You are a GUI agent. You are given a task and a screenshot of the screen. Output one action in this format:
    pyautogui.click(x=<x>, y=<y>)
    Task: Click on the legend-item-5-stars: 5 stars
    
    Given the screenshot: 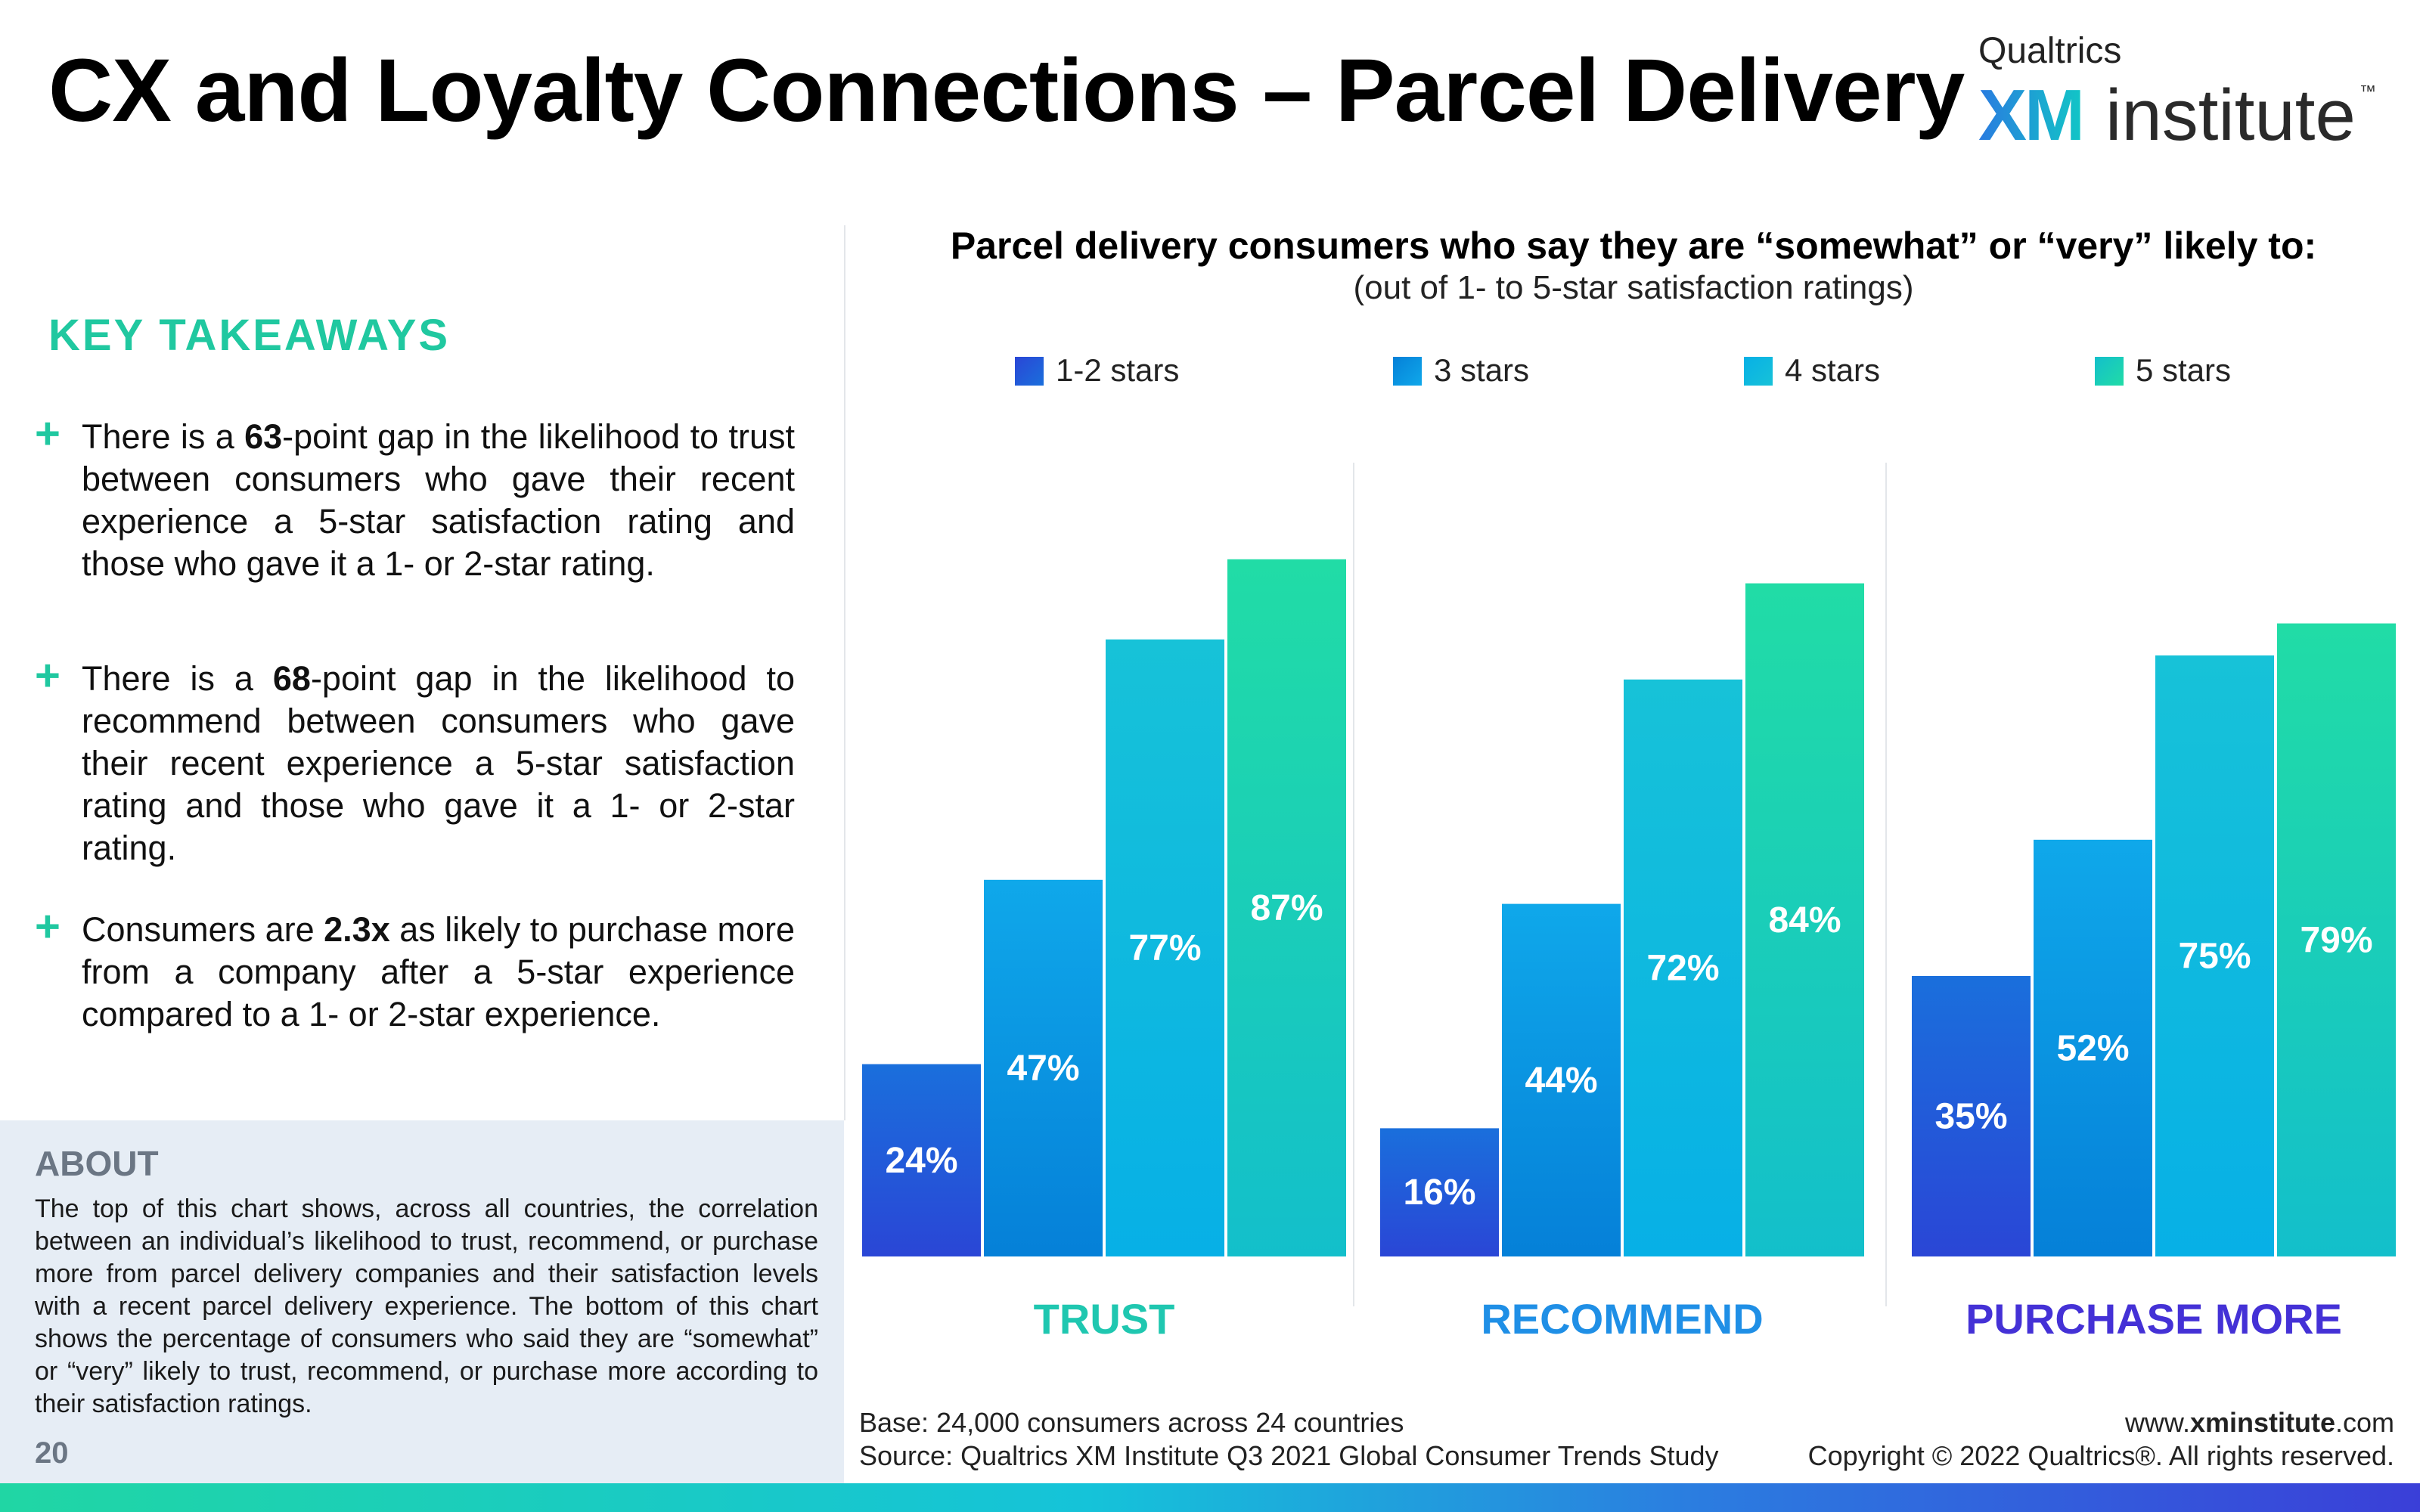 What is the action you would take?
    pyautogui.click(x=2163, y=371)
    